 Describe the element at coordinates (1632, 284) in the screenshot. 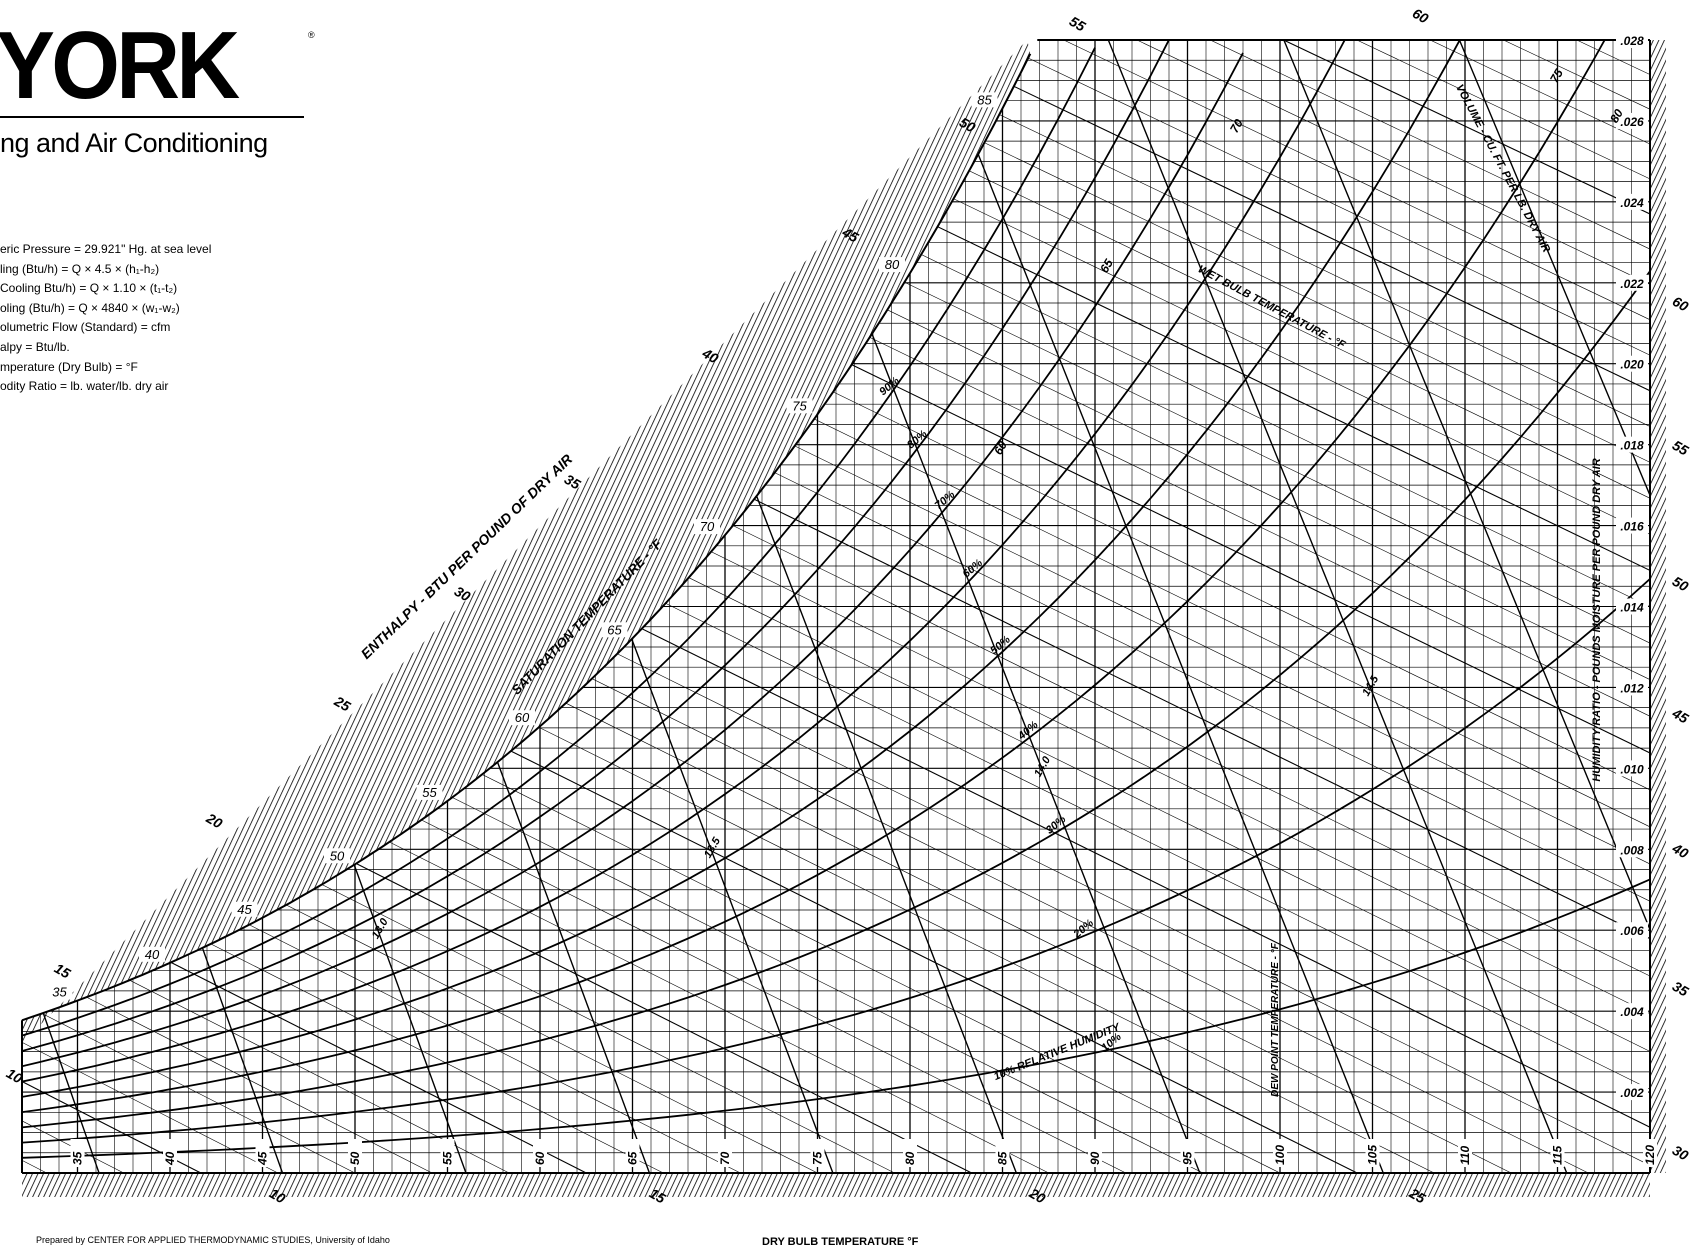

I see `y-tick-label: .022` at that location.